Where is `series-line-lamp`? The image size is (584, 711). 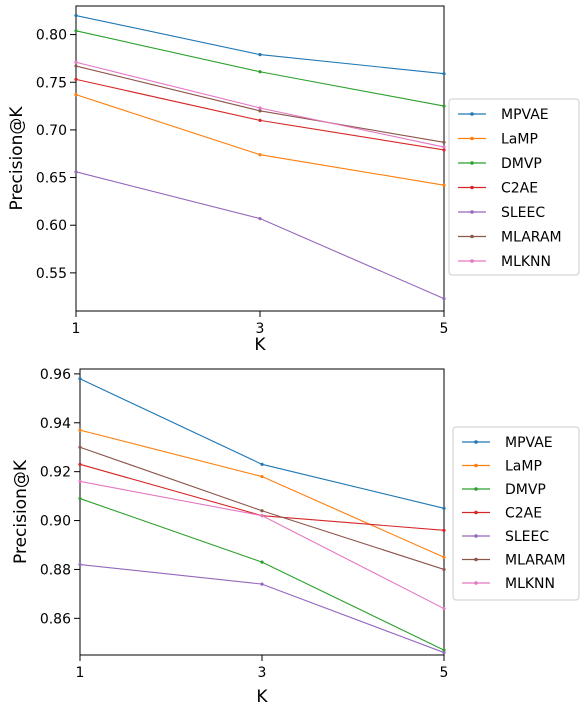
series-line-lamp is located at coordinates (262, 493).